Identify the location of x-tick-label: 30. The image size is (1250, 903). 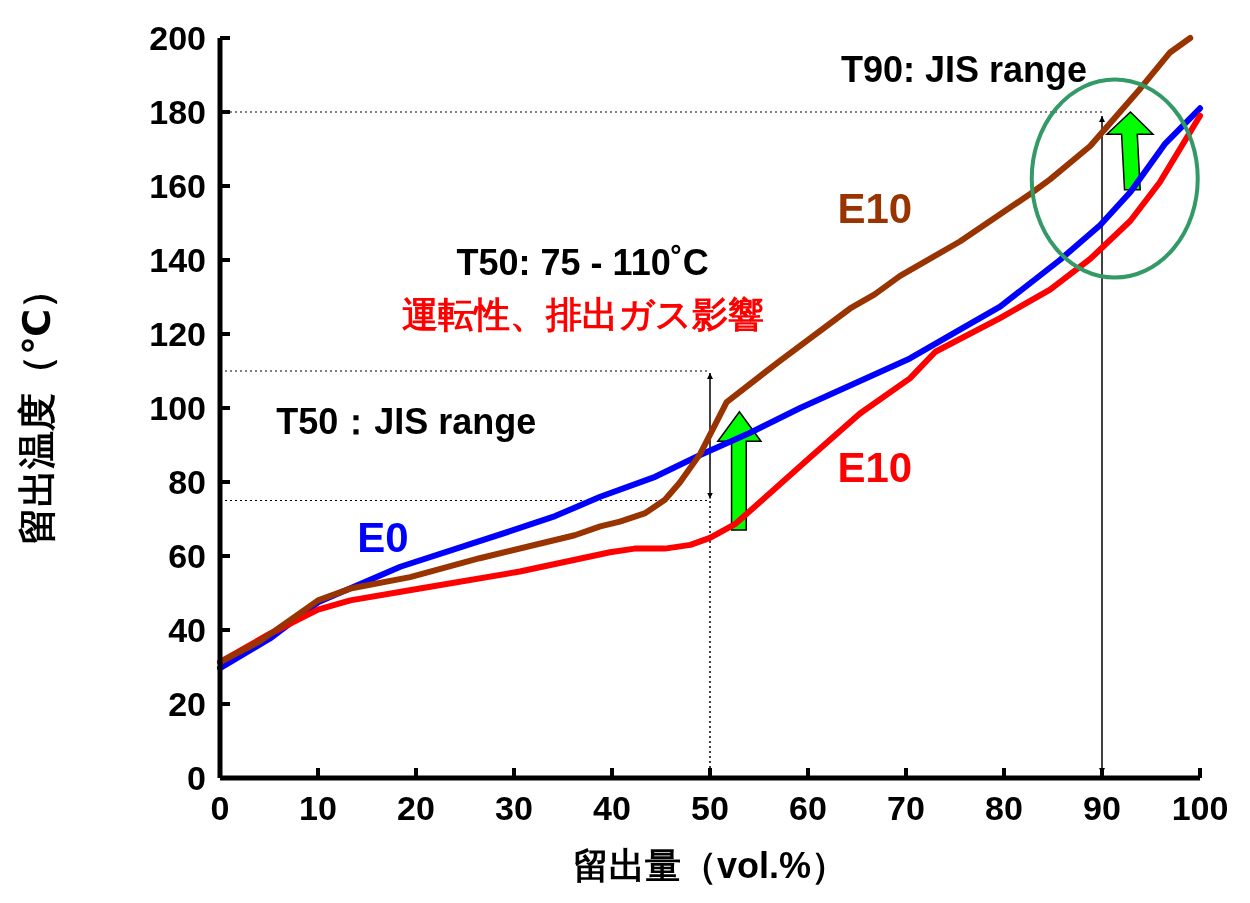
(514, 808).